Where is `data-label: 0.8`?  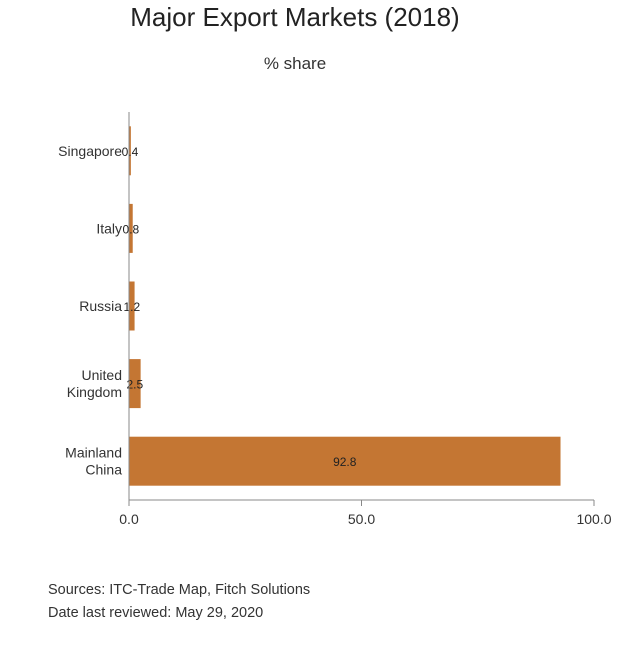 data-label: 0.8 is located at coordinates (131, 229).